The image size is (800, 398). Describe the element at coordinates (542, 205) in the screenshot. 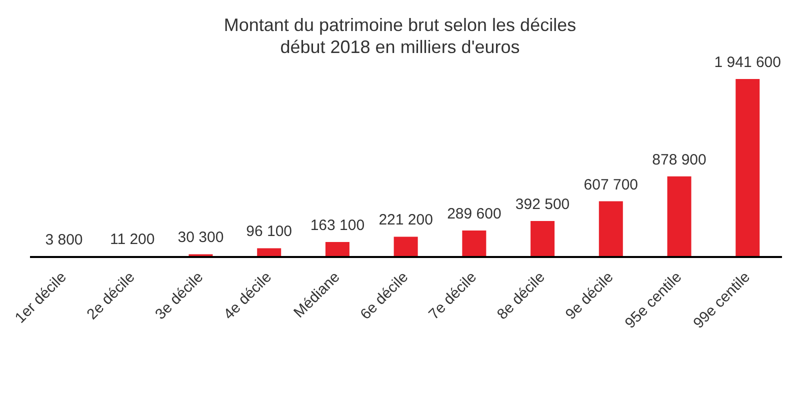

I see `data-label: 392 500` at that location.